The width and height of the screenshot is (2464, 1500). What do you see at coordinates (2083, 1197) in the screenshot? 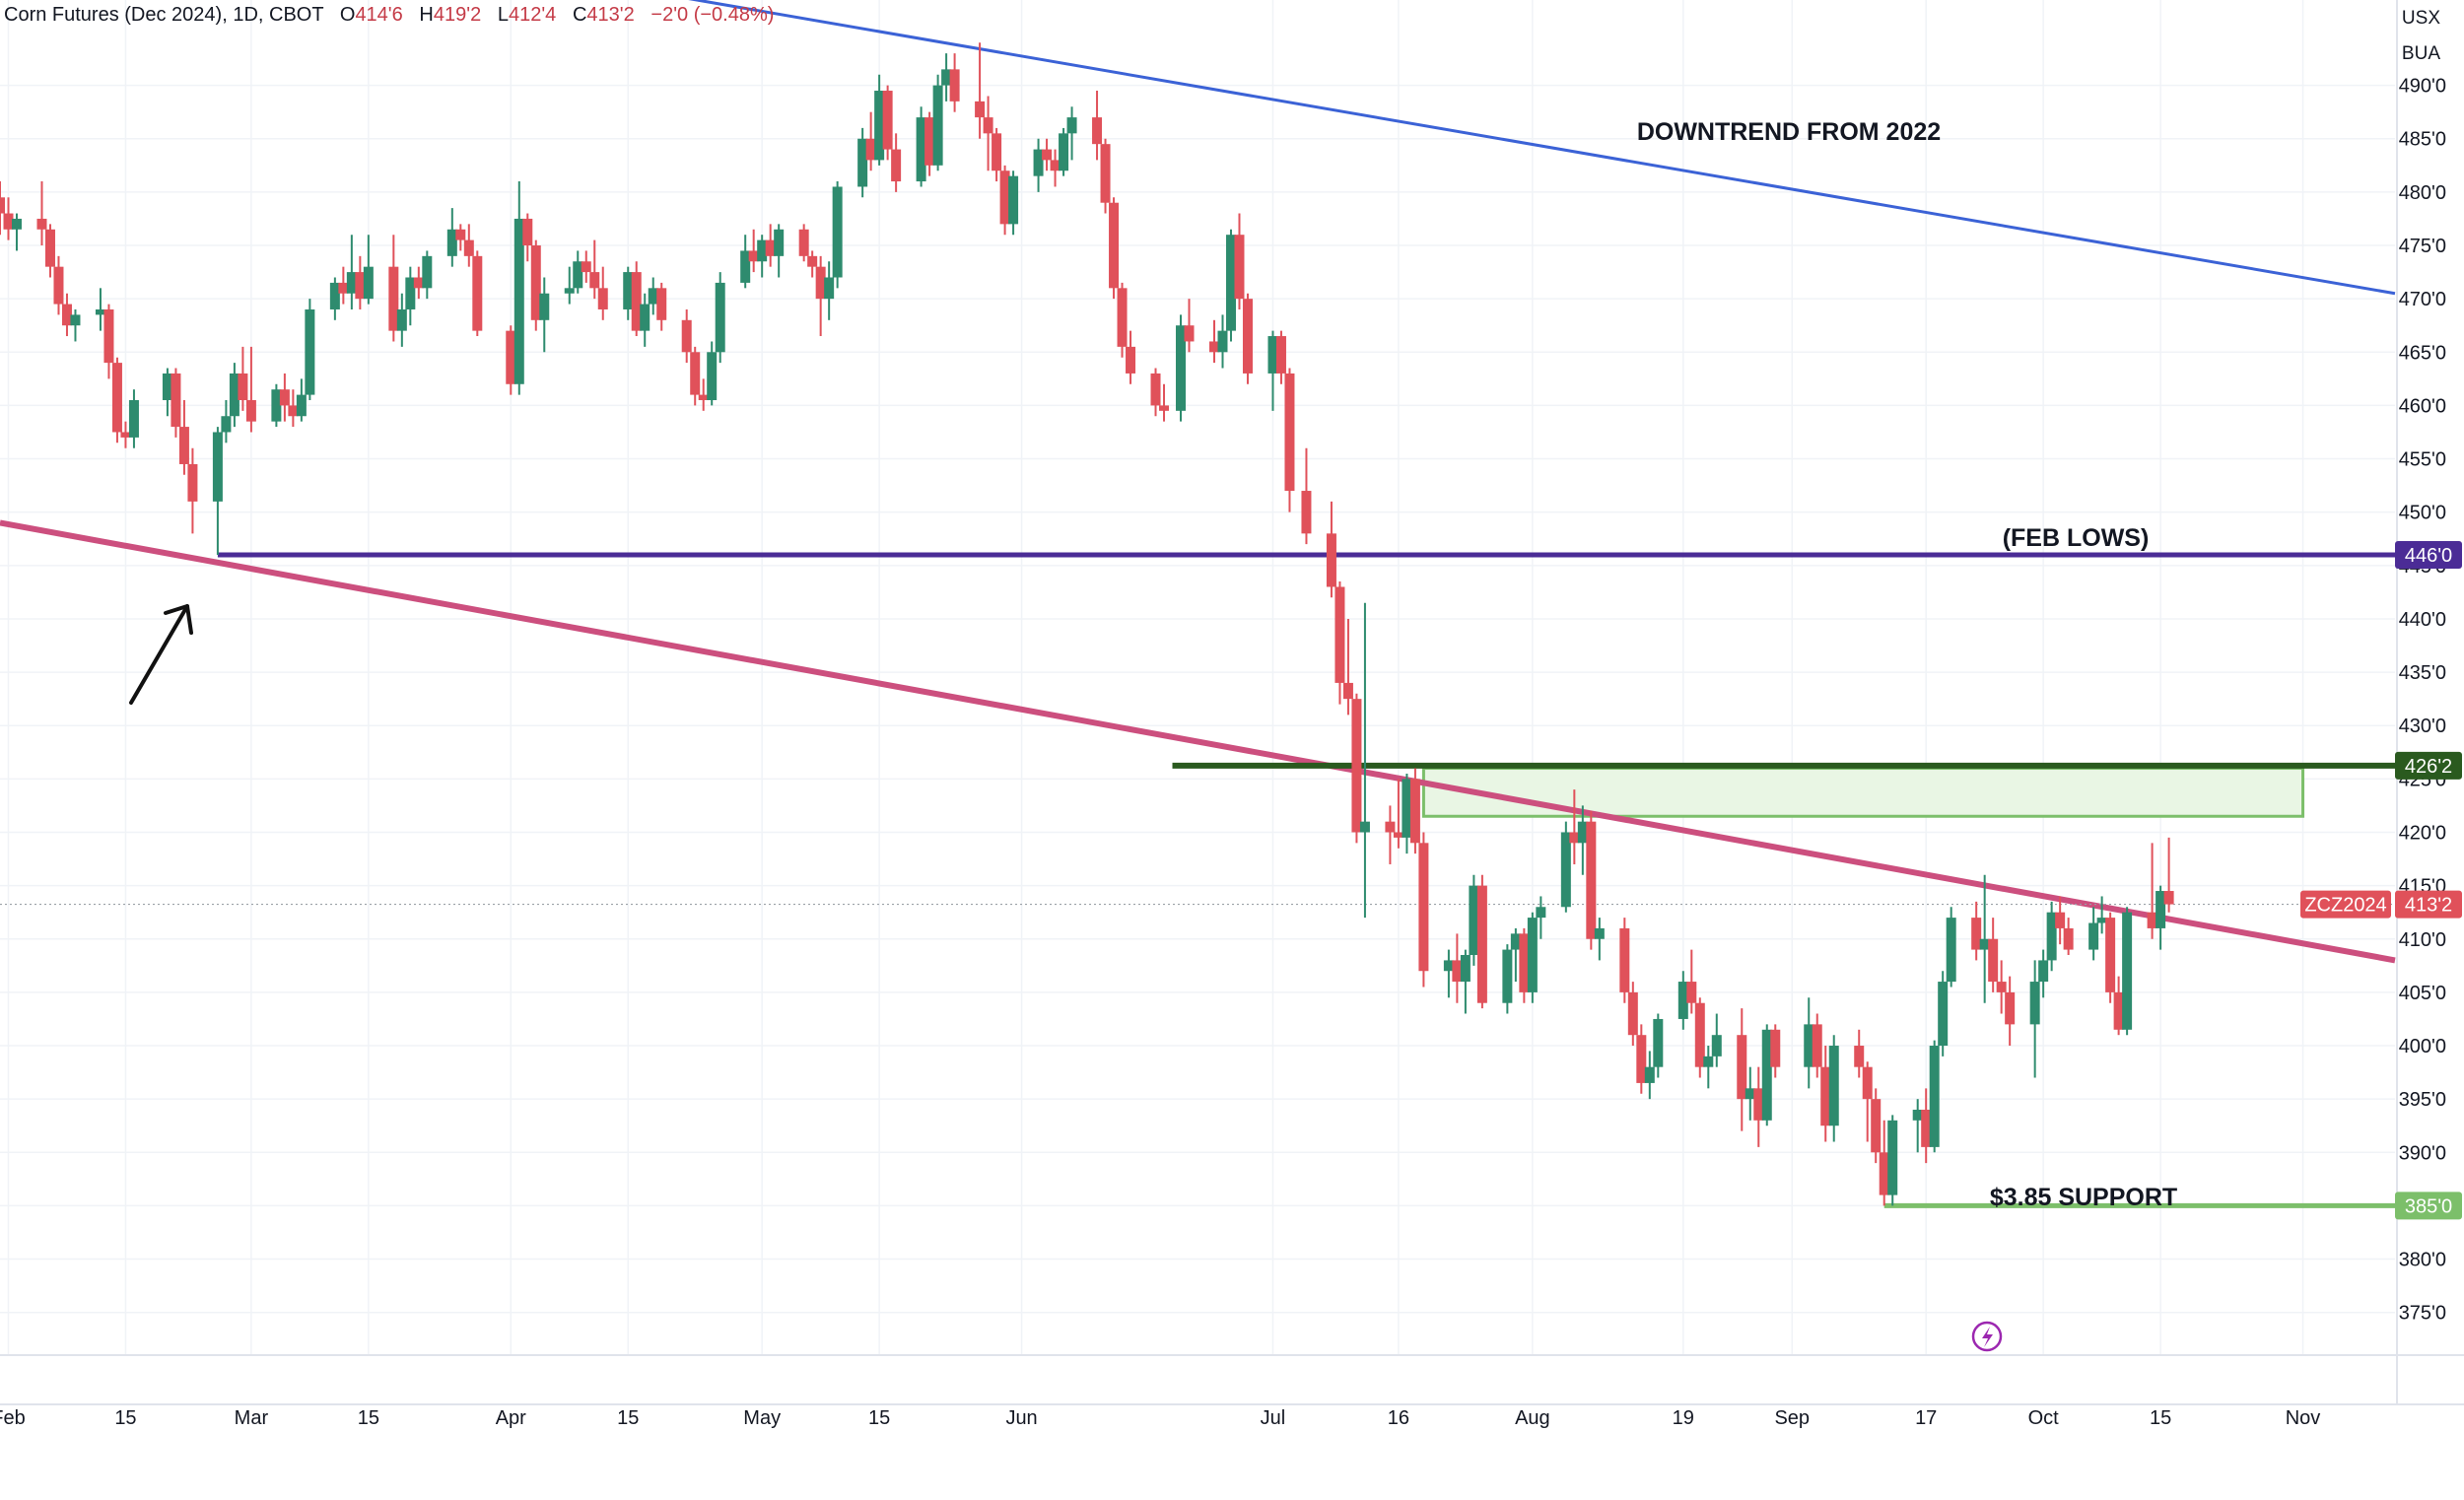
I see `support-label: $3.85 SUPPORT` at bounding box center [2083, 1197].